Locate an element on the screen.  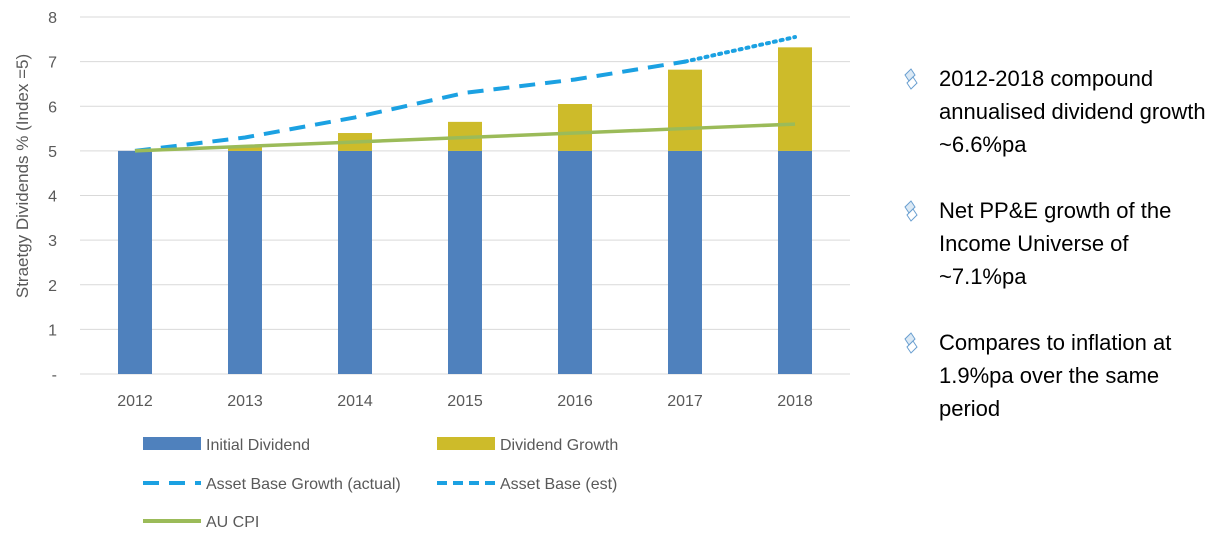
y-tick-label: 7 is located at coordinates (52, 63).